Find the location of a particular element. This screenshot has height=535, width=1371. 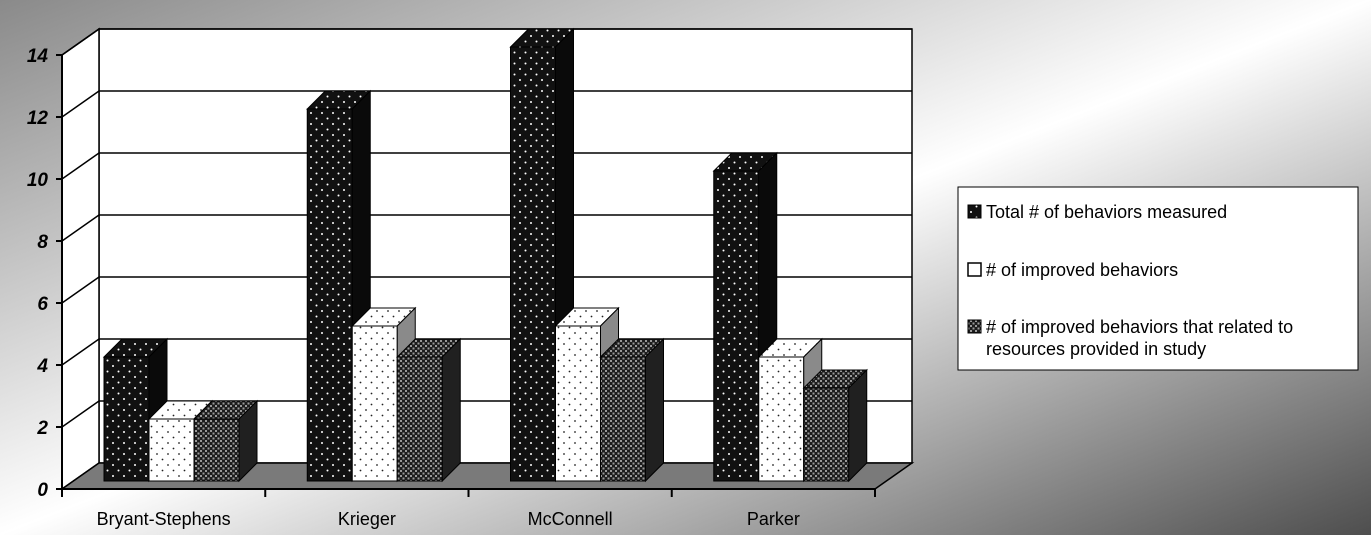

y-tick-label: 4 is located at coordinates (42, 366).